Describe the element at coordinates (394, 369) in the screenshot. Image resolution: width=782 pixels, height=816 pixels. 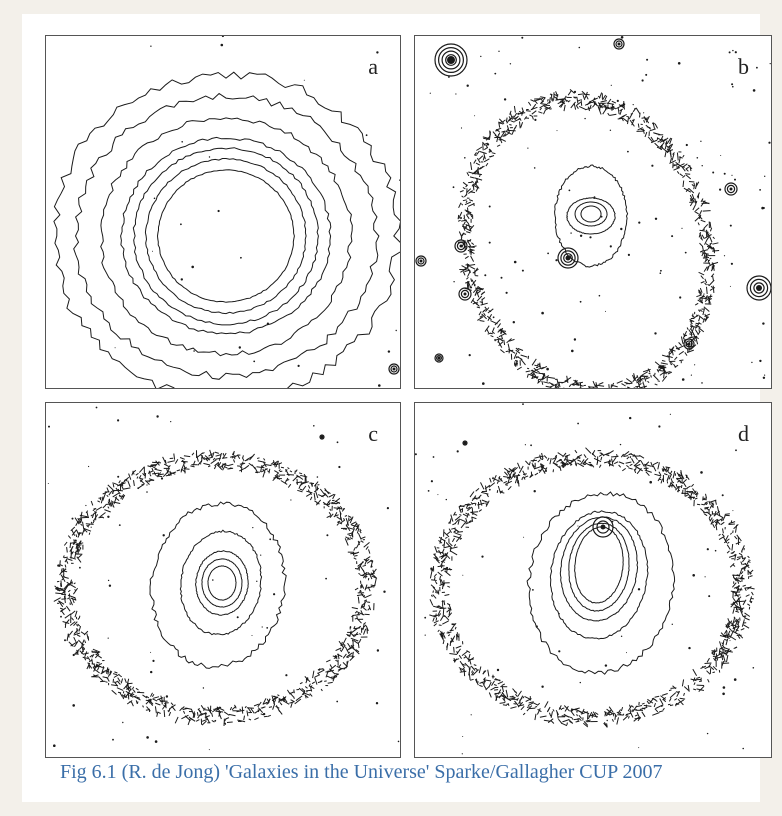
I see `field-star-a` at that location.